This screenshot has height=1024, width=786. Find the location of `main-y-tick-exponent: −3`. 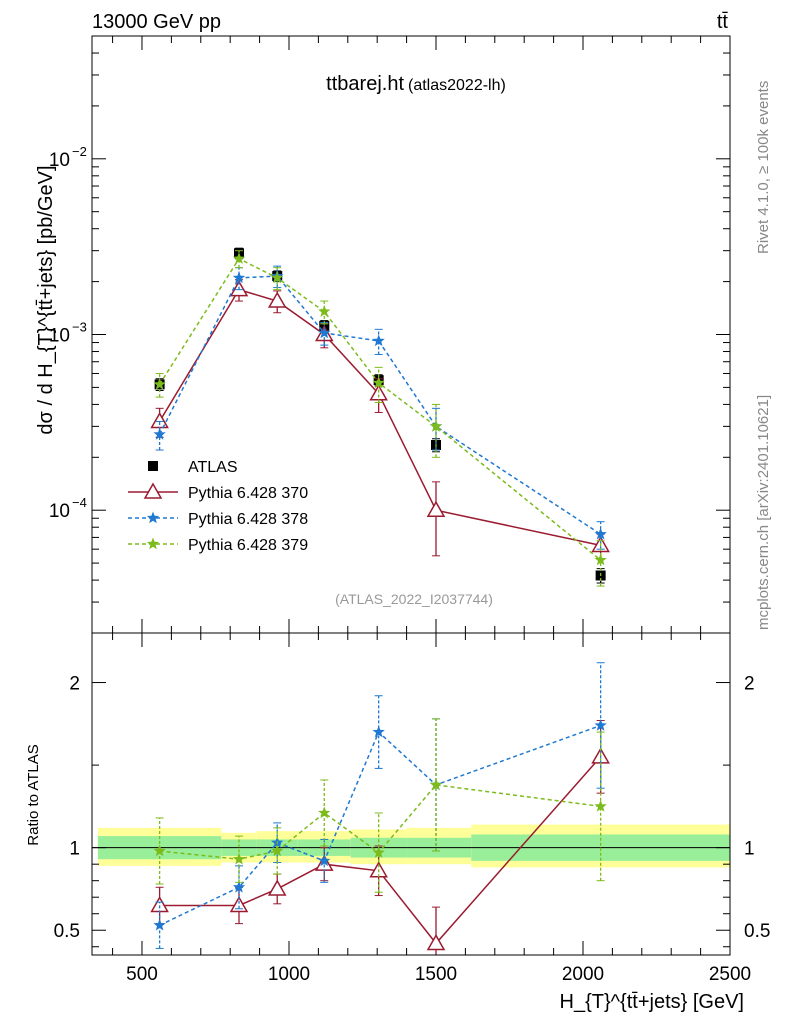

main-y-tick-exponent: −3 is located at coordinates (79, 327).